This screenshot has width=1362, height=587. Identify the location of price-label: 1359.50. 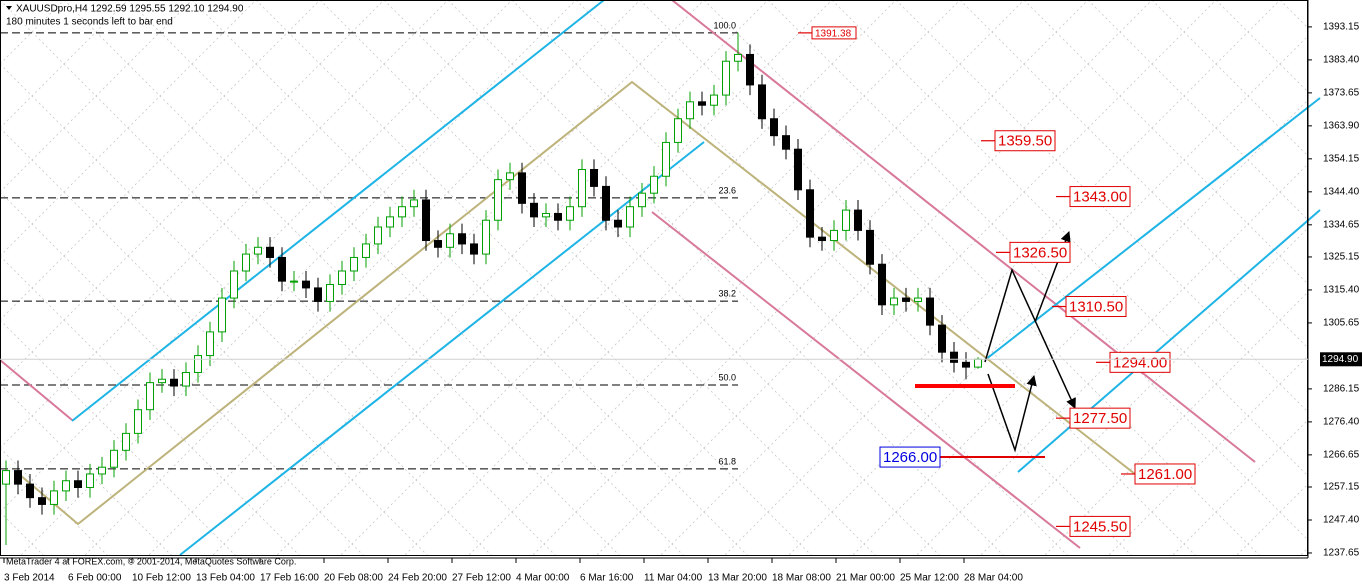
(1025, 141).